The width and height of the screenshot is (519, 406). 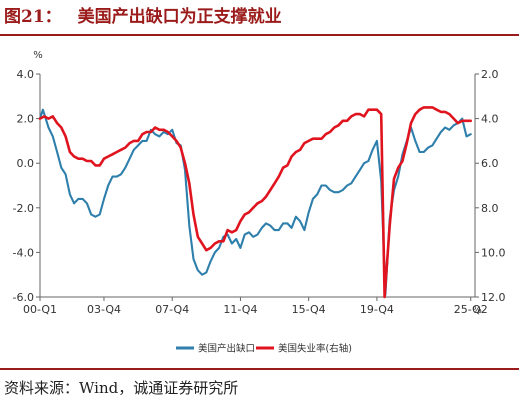 I want to click on figure-title-text: 美国产出缺口为正支撑就业, so click(x=179, y=17).